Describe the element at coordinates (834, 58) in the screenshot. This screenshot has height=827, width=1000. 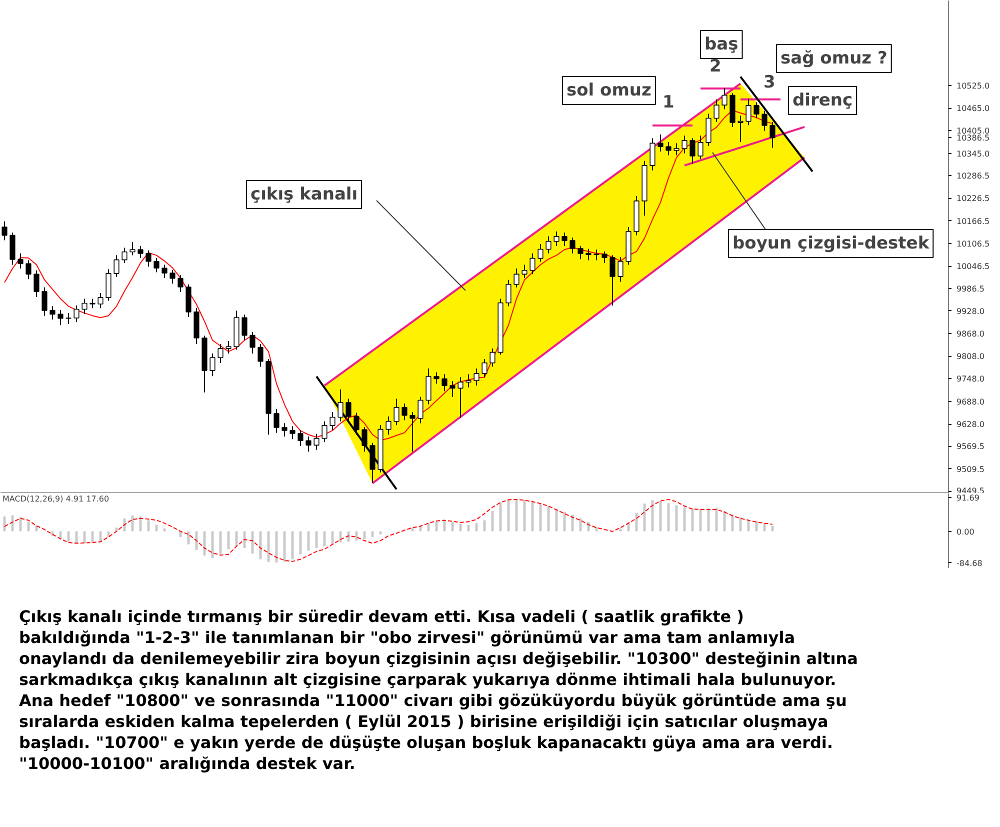
I see `annotation: sağ omuz ?` at that location.